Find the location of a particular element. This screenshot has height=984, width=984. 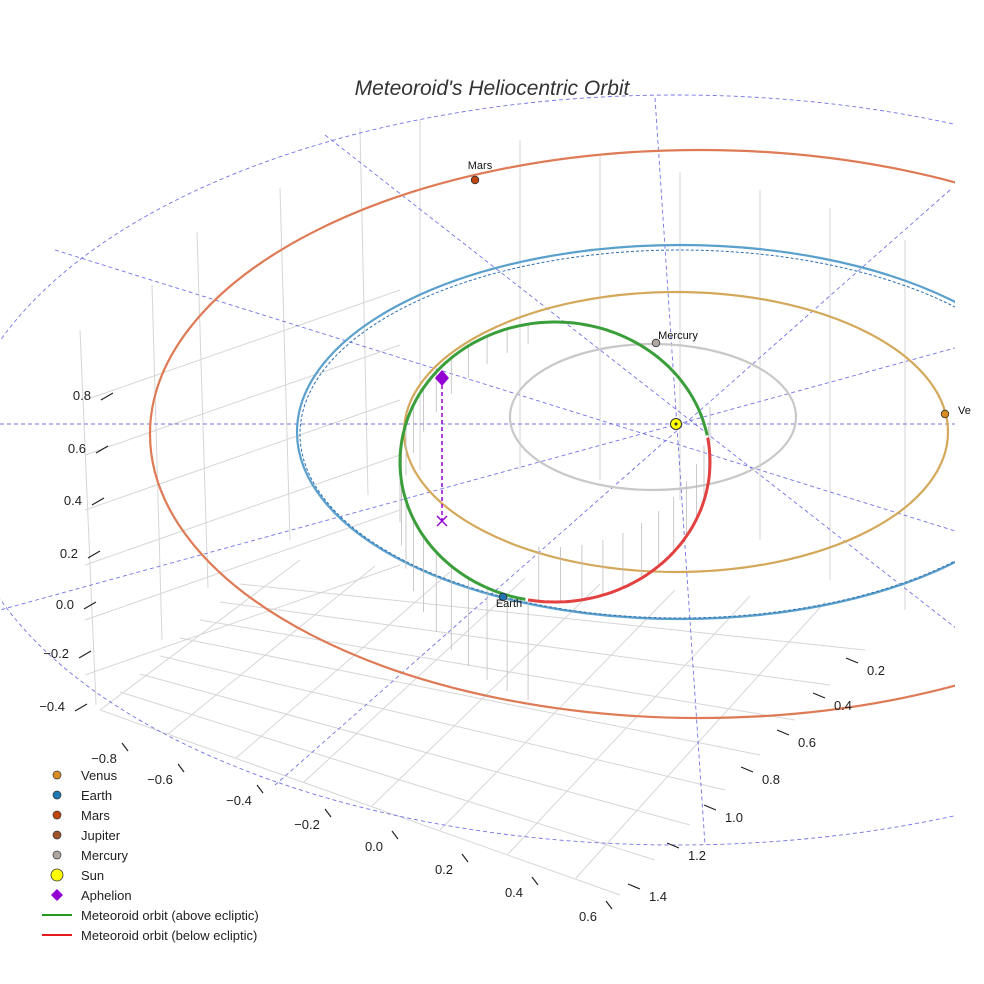

aphelion-marker is located at coordinates (442, 378).